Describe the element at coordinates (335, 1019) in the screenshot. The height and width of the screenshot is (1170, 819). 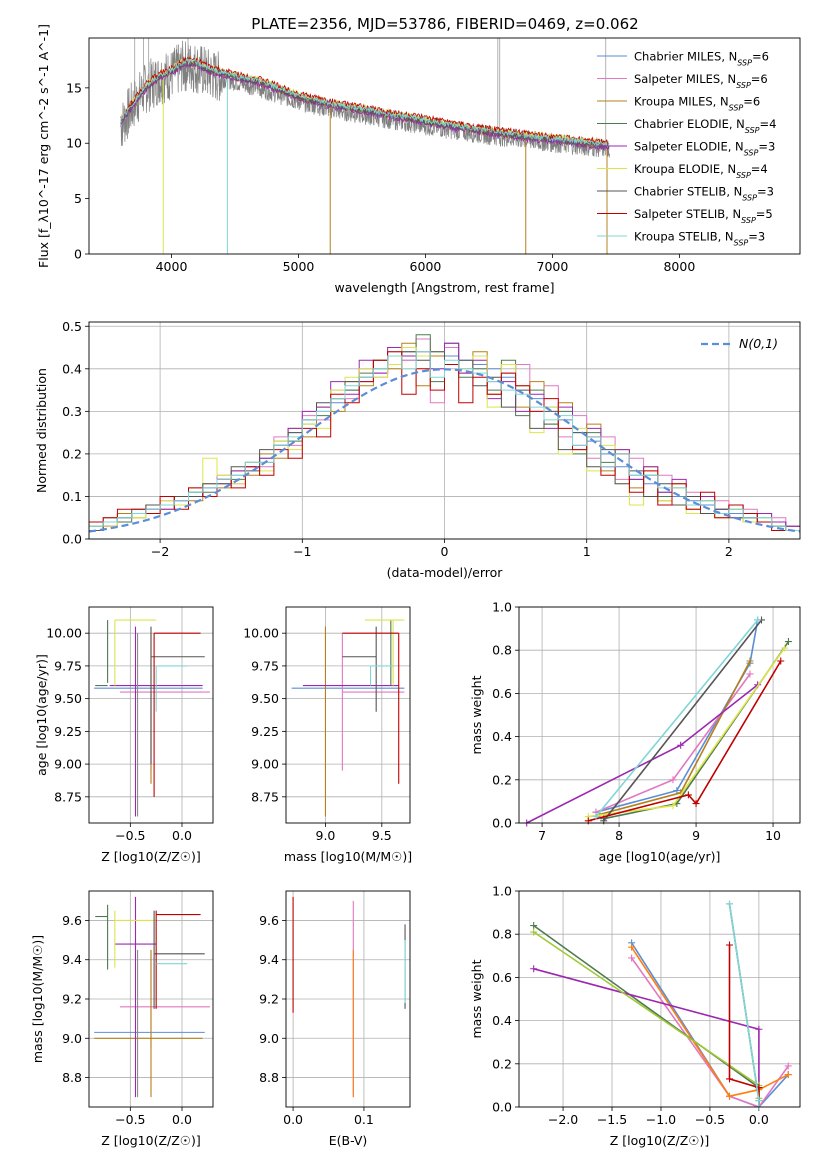
I see `mass-vs-EBV-plot: 0.0 0.1 8.8 9.0 9.2 9.4 9.6 E(B-V)` at that location.